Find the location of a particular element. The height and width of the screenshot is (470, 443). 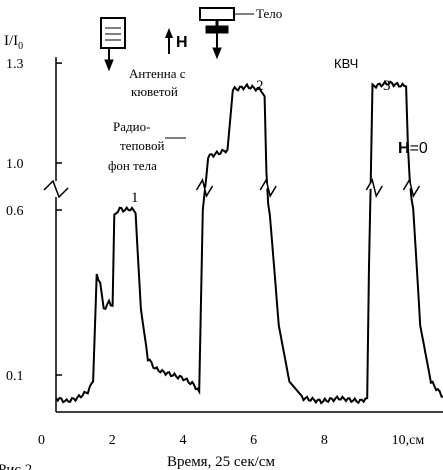

radio-label-line2: теповой is located at coordinates (142, 145).